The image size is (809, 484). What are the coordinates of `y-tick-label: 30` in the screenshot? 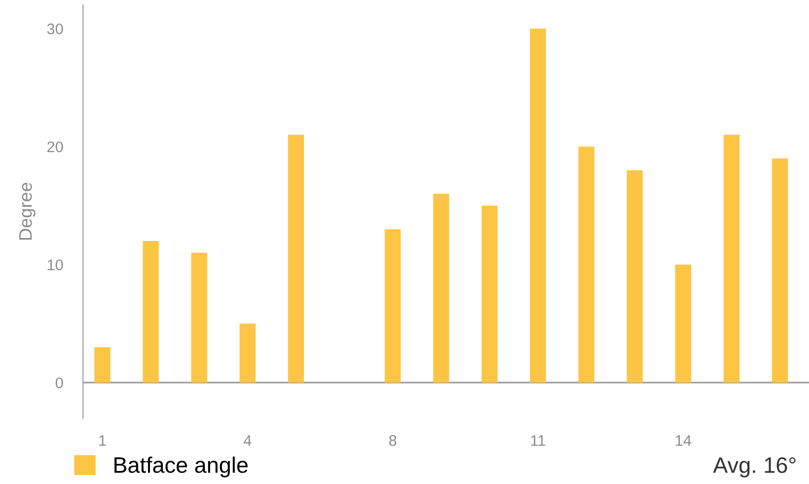 It's located at (55, 28).